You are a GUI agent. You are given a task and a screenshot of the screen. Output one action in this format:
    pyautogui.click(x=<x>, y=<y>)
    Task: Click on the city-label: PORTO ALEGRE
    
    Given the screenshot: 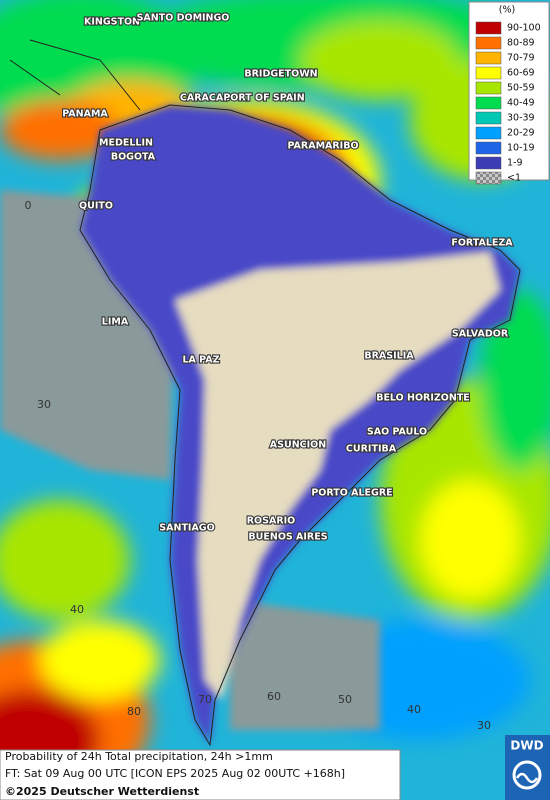 What is the action you would take?
    pyautogui.click(x=351, y=493)
    